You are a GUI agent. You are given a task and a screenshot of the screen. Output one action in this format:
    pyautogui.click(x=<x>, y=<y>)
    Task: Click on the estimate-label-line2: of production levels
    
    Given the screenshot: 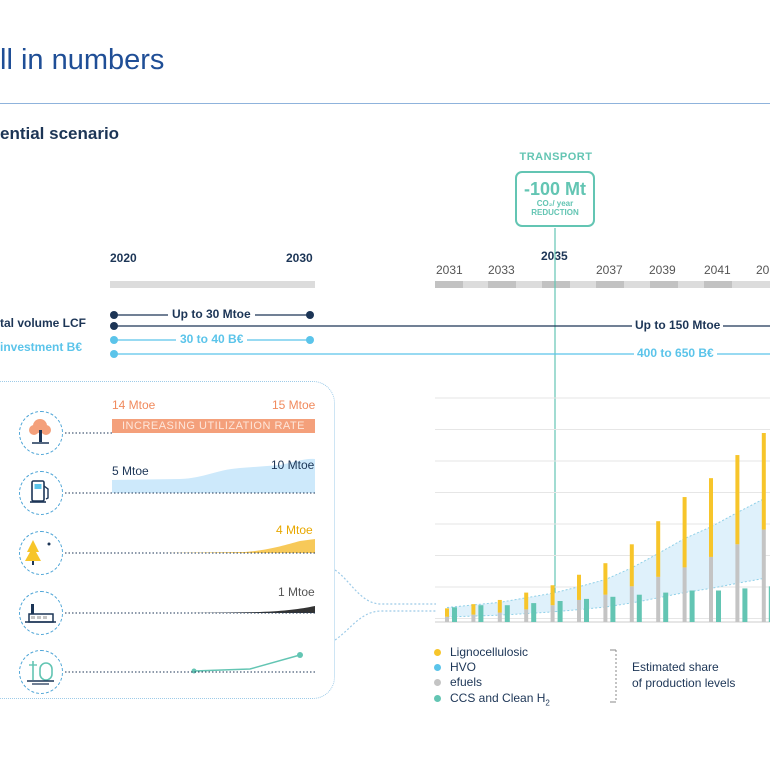 What is the action you would take?
    pyautogui.click(x=684, y=683)
    